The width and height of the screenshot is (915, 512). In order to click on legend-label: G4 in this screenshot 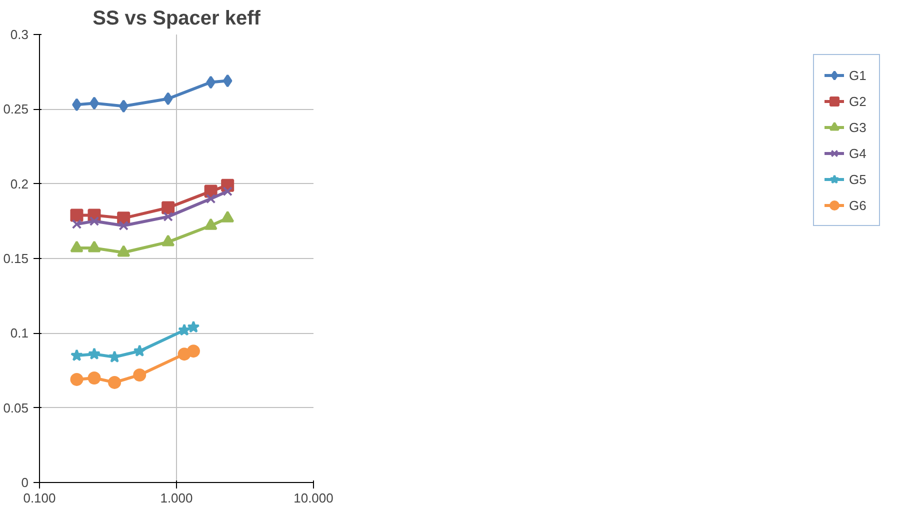, I will do `click(858, 153)`.